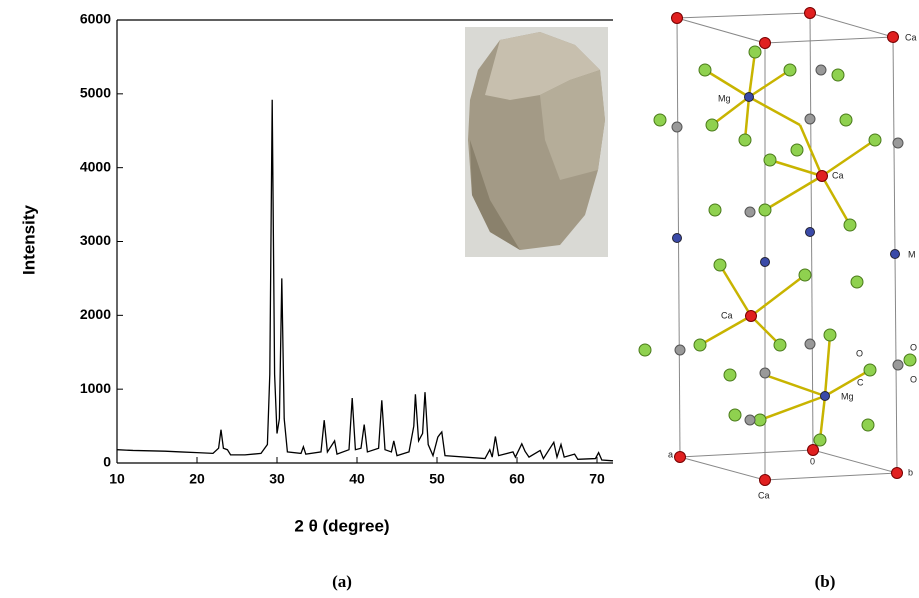 This screenshot has height=598, width=919. Describe the element at coordinates (825, 581) in the screenshot. I see `panel-label: (b)` at that location.